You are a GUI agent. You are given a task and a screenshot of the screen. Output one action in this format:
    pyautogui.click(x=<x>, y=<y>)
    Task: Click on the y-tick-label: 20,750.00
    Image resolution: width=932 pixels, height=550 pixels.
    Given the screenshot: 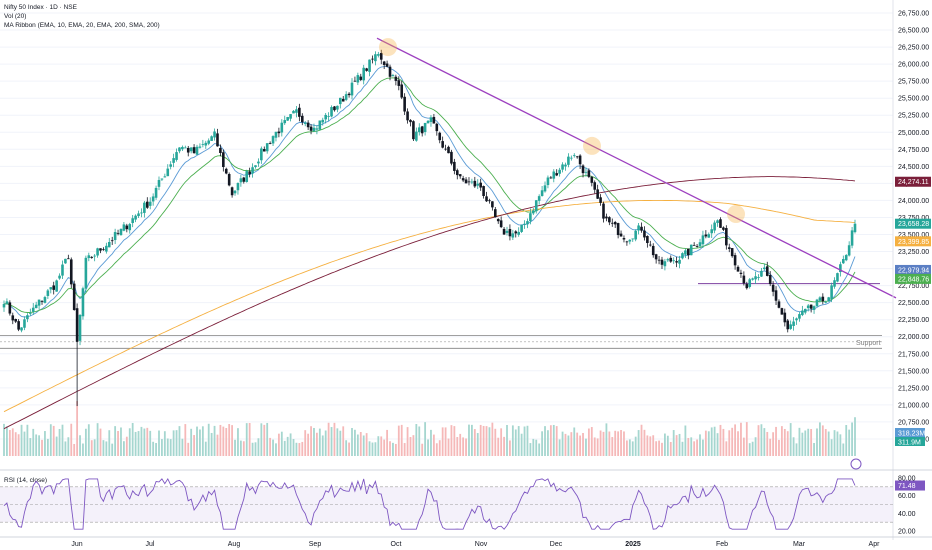 What is the action you would take?
    pyautogui.click(x=913, y=422)
    